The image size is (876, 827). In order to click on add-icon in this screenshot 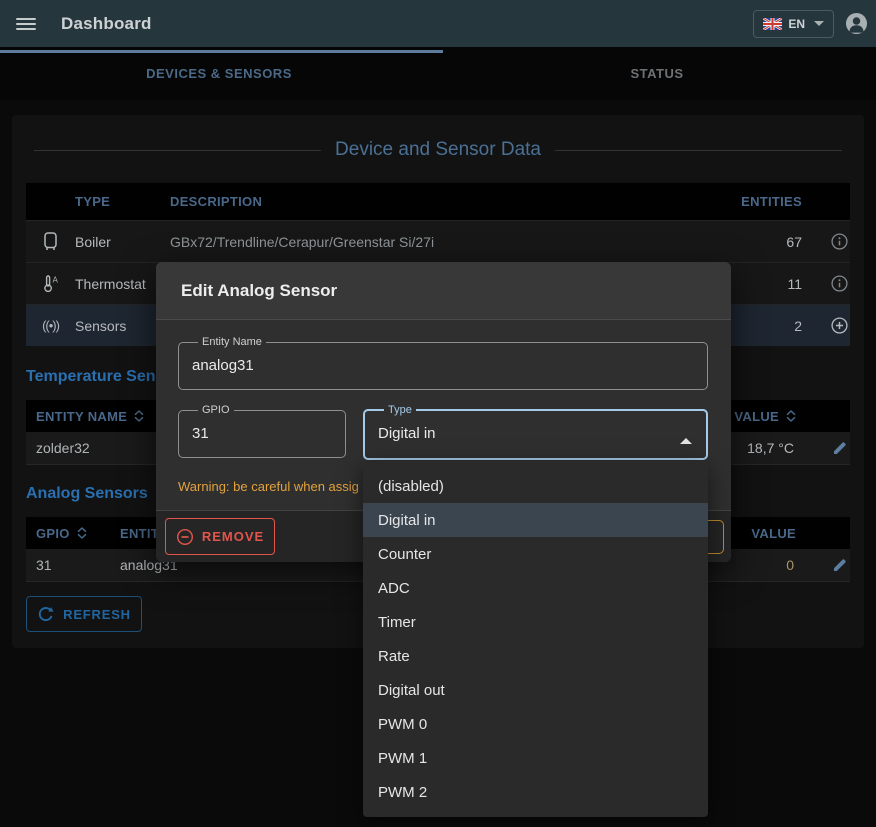, I will do `click(828, 325)`.